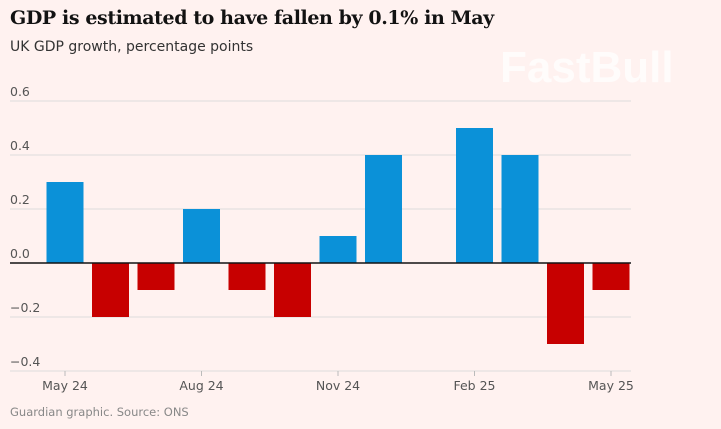 The image size is (721, 429). What do you see at coordinates (20, 253) in the screenshot?
I see `y-tick-label: 0.0` at bounding box center [20, 253].